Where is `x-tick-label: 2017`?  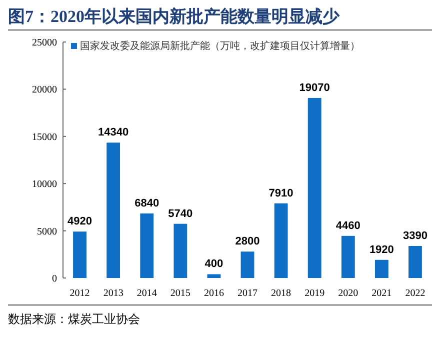
x-tick-label: 2017 is located at coordinates (248, 293).